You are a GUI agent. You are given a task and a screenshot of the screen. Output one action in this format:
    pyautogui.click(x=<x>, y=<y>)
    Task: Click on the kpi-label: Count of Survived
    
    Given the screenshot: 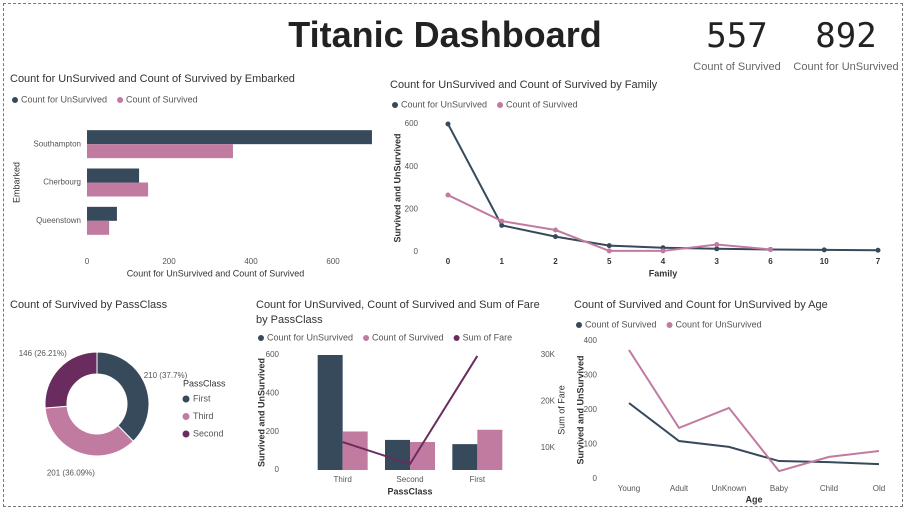 What is the action you would take?
    pyautogui.click(x=737, y=67)
    